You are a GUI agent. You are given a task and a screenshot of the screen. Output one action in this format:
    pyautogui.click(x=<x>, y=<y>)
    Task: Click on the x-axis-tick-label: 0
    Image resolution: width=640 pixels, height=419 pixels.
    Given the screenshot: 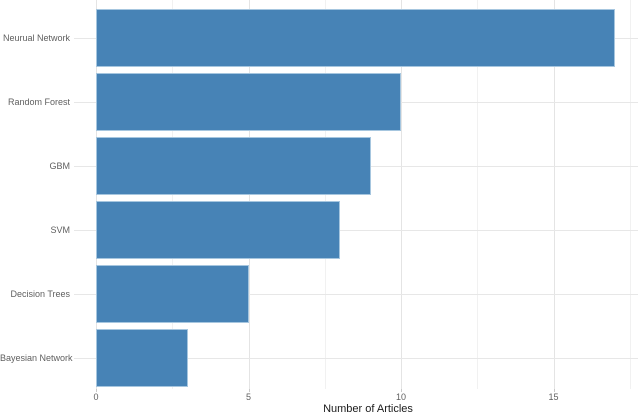 What is the action you would take?
    pyautogui.click(x=96, y=397)
    